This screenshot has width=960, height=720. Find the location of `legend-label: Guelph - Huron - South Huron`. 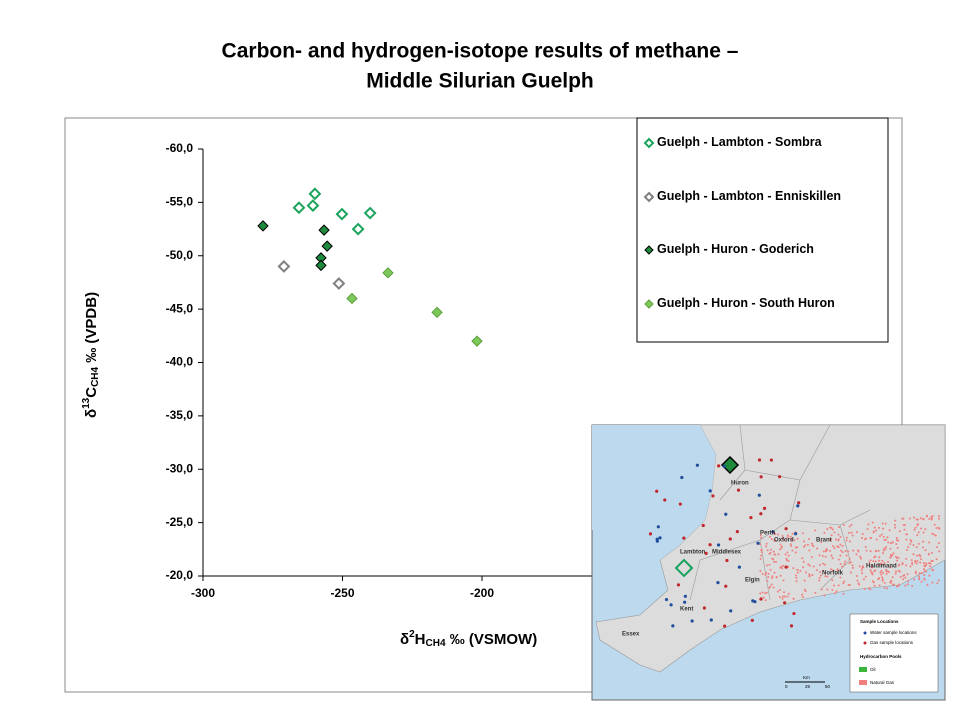

legend-label: Guelph - Huron - South Huron is located at coordinates (746, 303).